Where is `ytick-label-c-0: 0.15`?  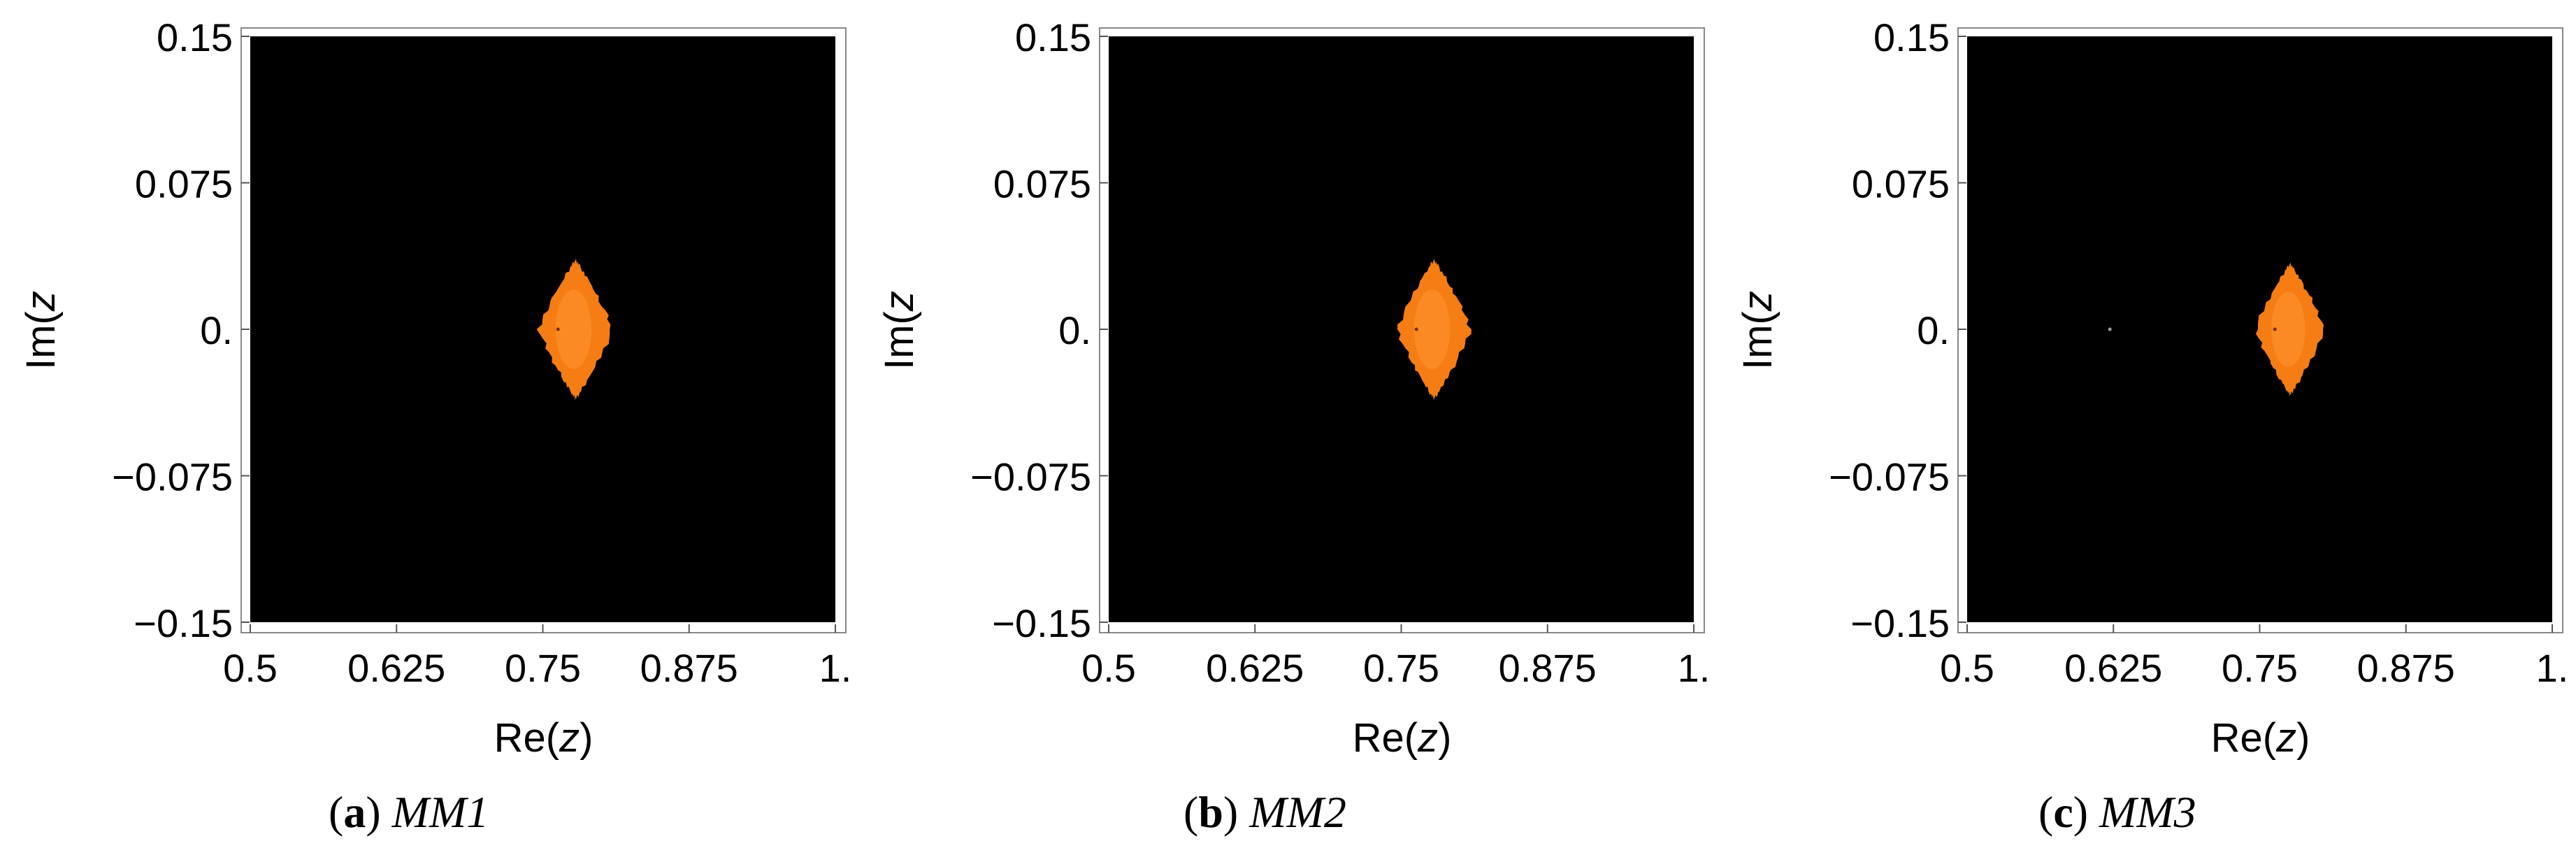 ytick-label-c-0: 0.15 is located at coordinates (1911, 37).